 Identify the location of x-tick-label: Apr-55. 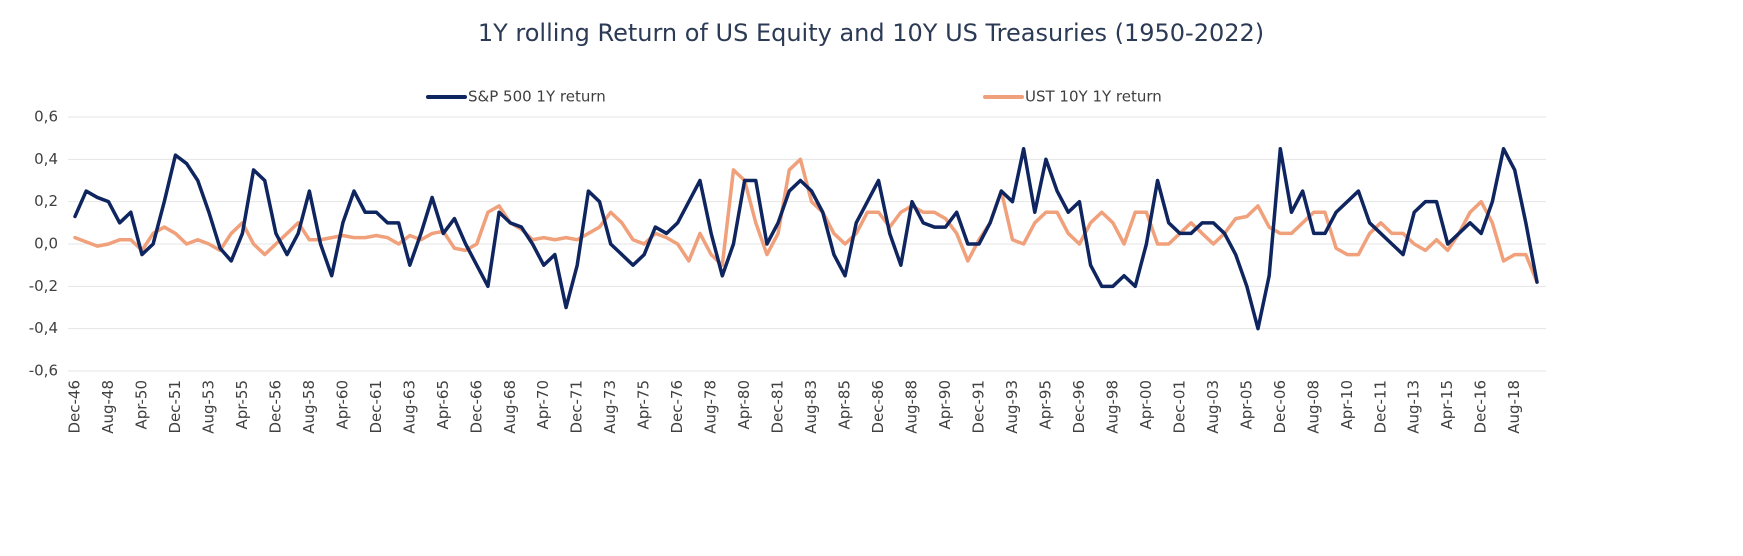
(242, 405).